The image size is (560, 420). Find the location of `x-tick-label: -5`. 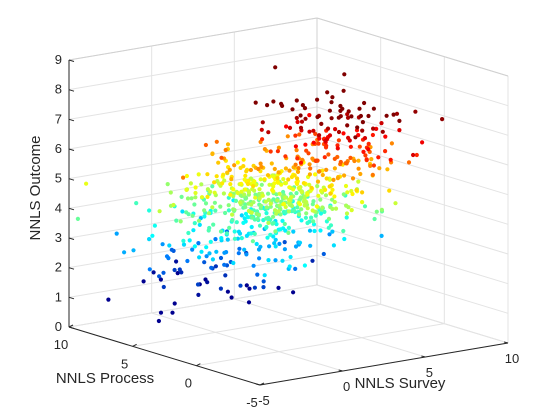

x-tick-label: -5 is located at coordinates (264, 400).